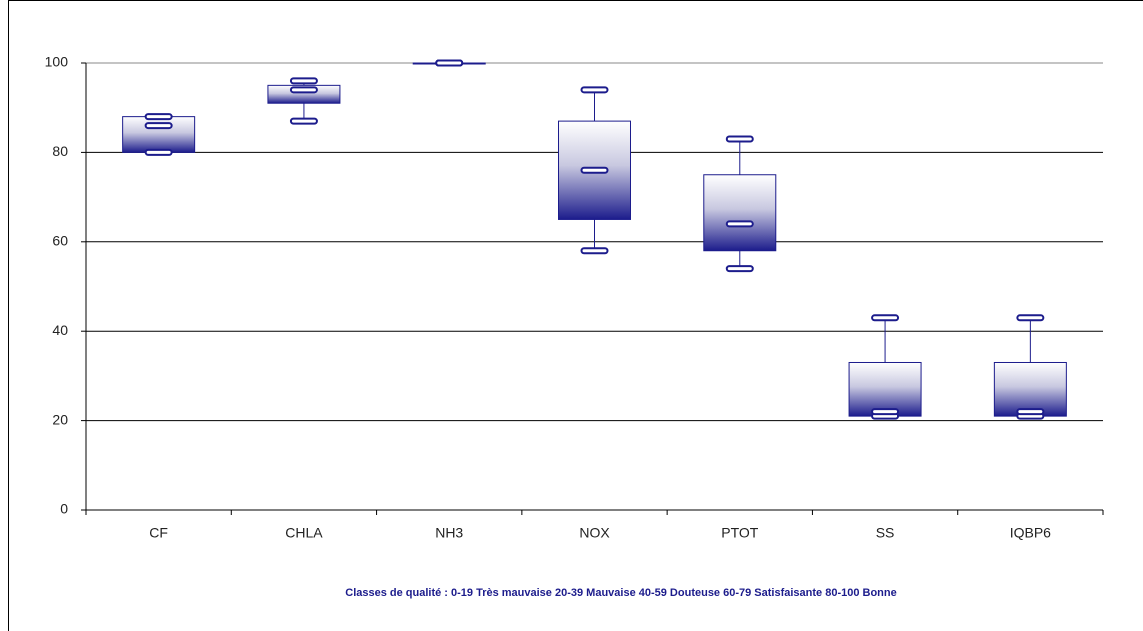 The image size is (1143, 631). I want to click on y-tick-label: 100, so click(57, 62).